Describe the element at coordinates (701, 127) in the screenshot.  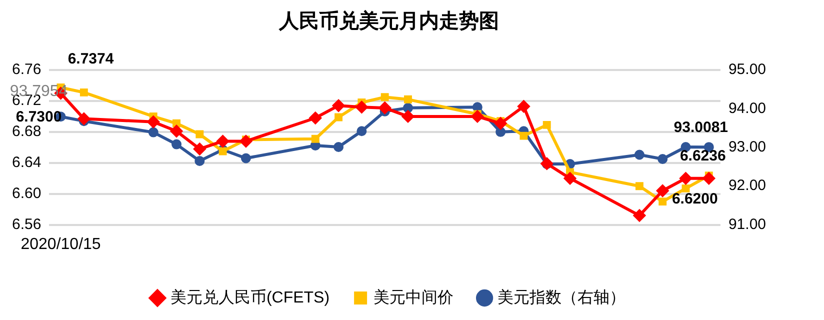
I see `data-label: 93.0081` at that location.